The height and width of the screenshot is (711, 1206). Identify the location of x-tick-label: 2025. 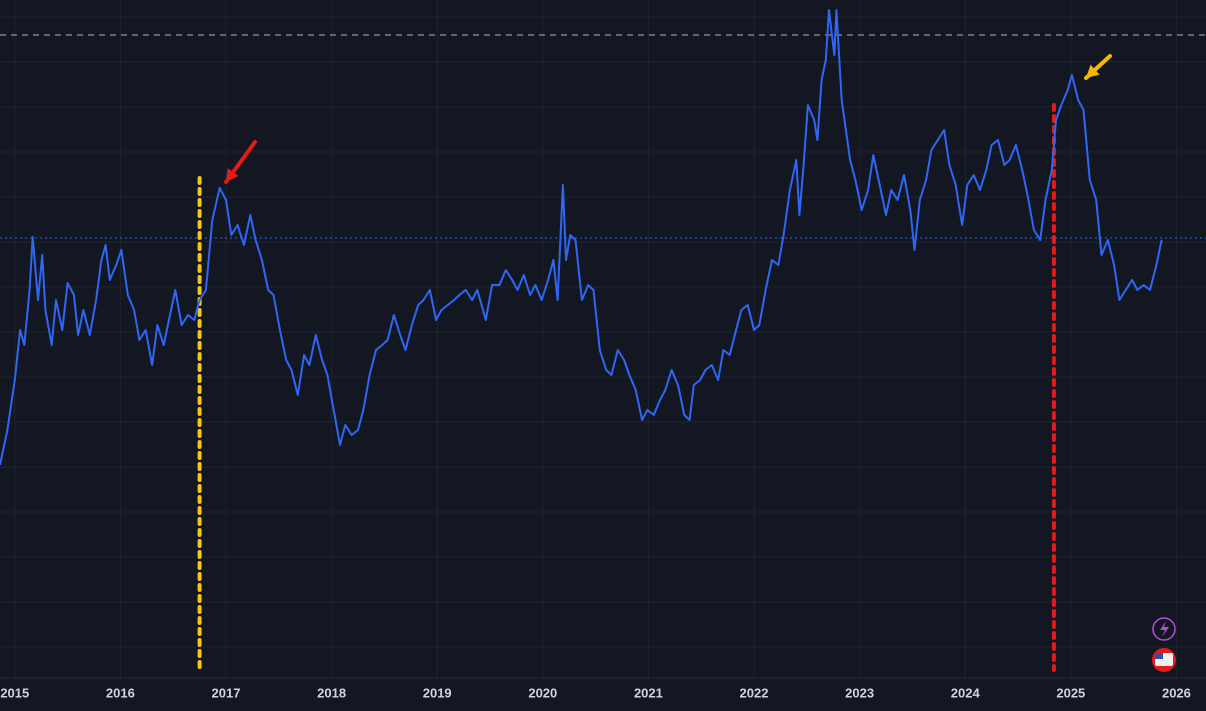
(1070, 692).